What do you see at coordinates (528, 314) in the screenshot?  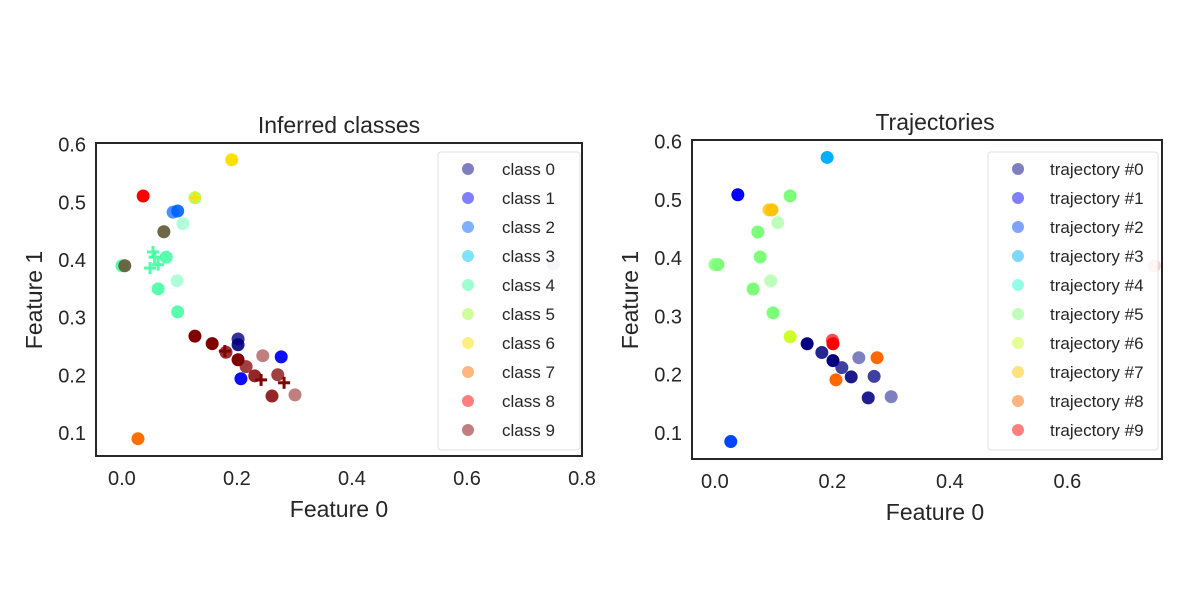 I see `legend-label: class 5` at bounding box center [528, 314].